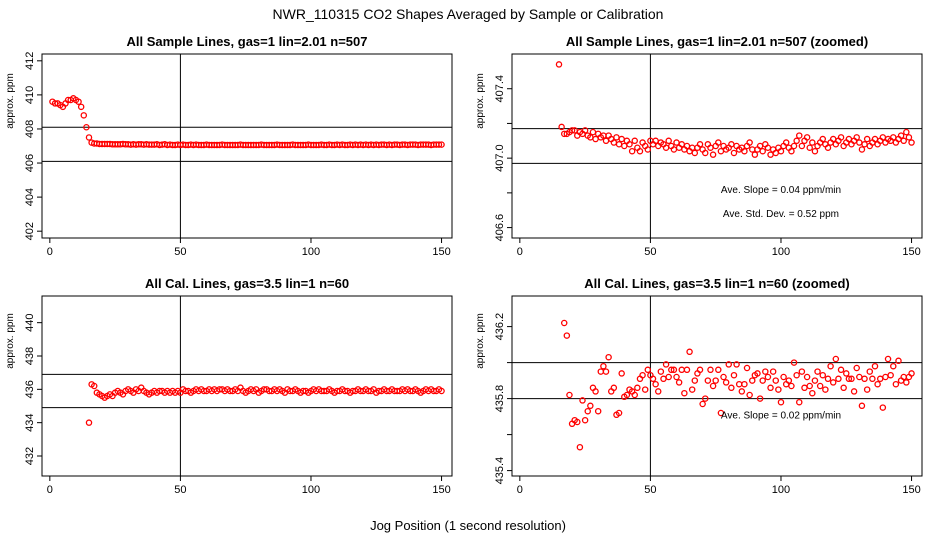 This screenshot has width=936, height=540. I want to click on y-tick-label: 436, so click(30, 389).